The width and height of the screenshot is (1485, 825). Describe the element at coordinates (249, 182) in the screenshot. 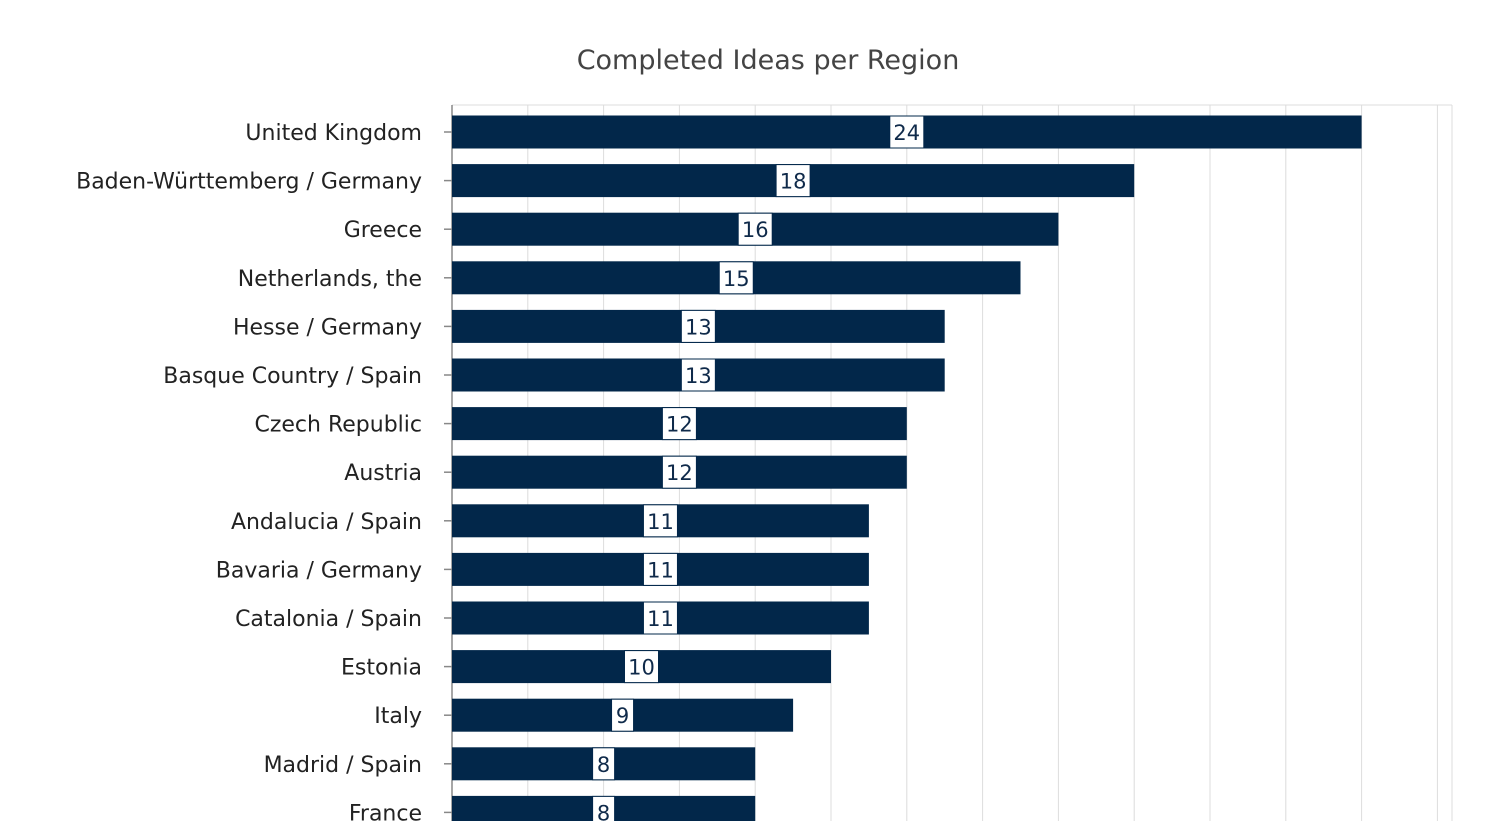

I see `category-label: Baden-Württemberg / Germany` at that location.